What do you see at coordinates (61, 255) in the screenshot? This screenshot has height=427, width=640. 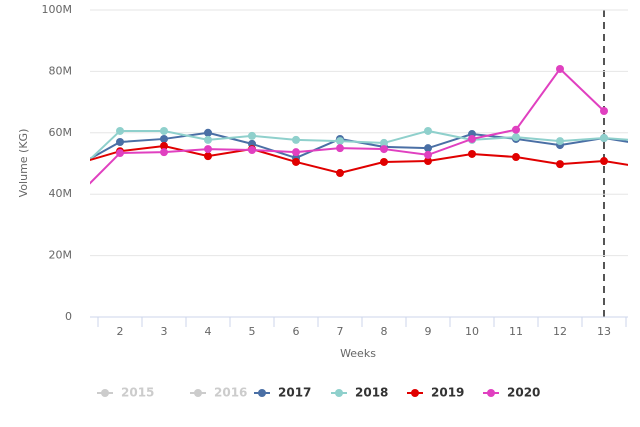 I see `y-tick-label: 20M` at bounding box center [61, 255].